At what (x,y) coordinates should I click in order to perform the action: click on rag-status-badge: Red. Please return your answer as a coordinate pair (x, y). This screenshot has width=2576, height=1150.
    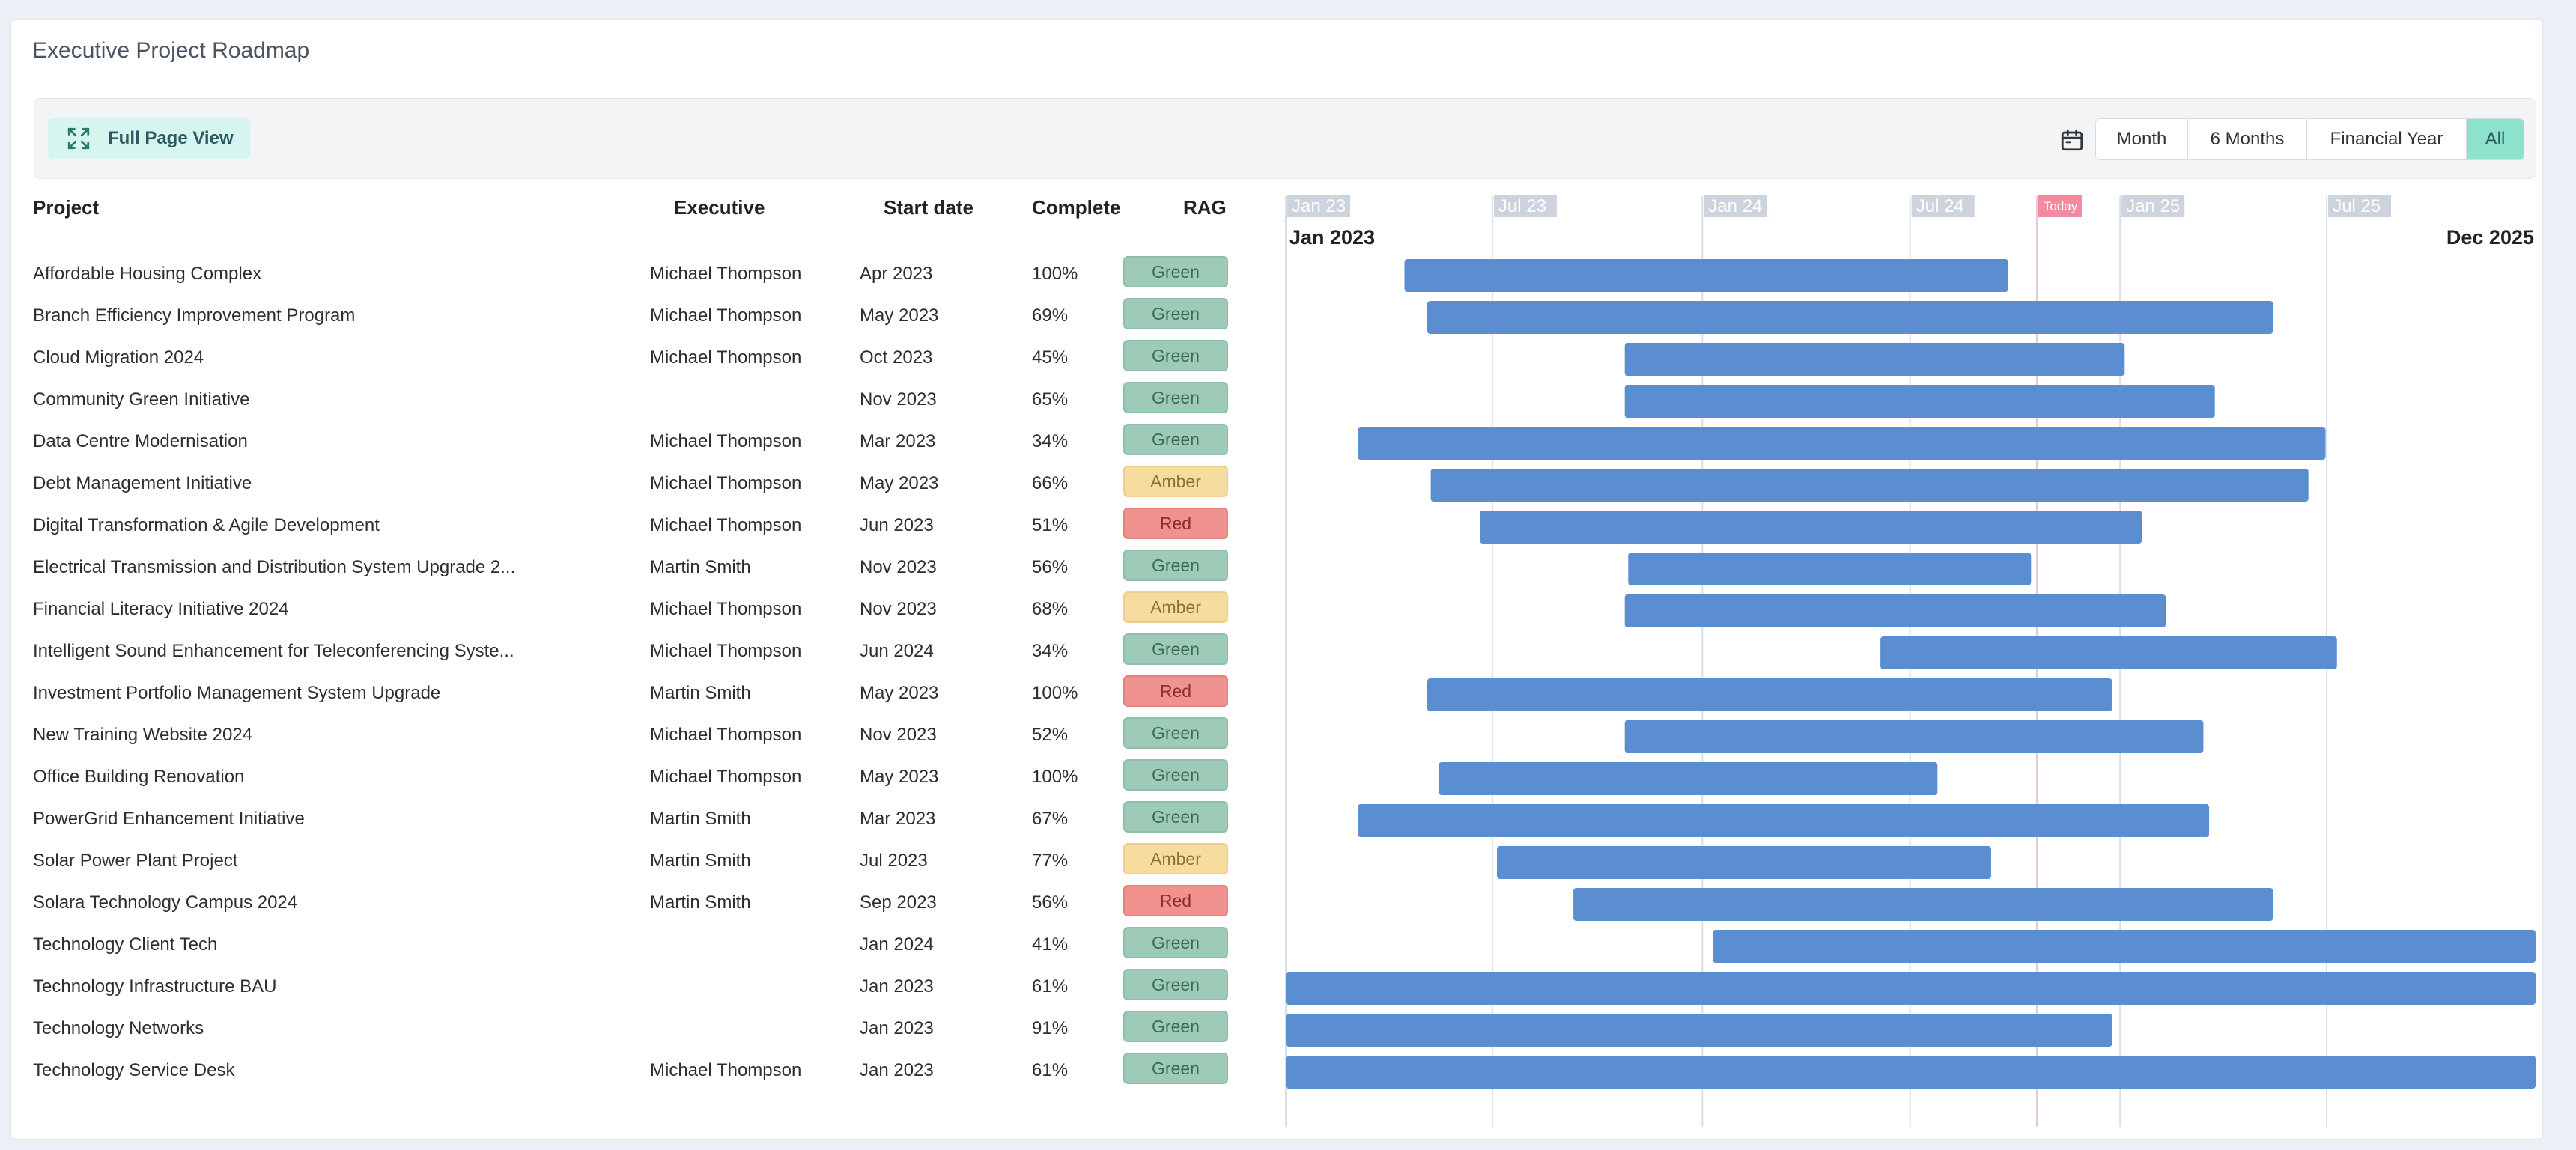
    Looking at the image, I should click on (1175, 691).